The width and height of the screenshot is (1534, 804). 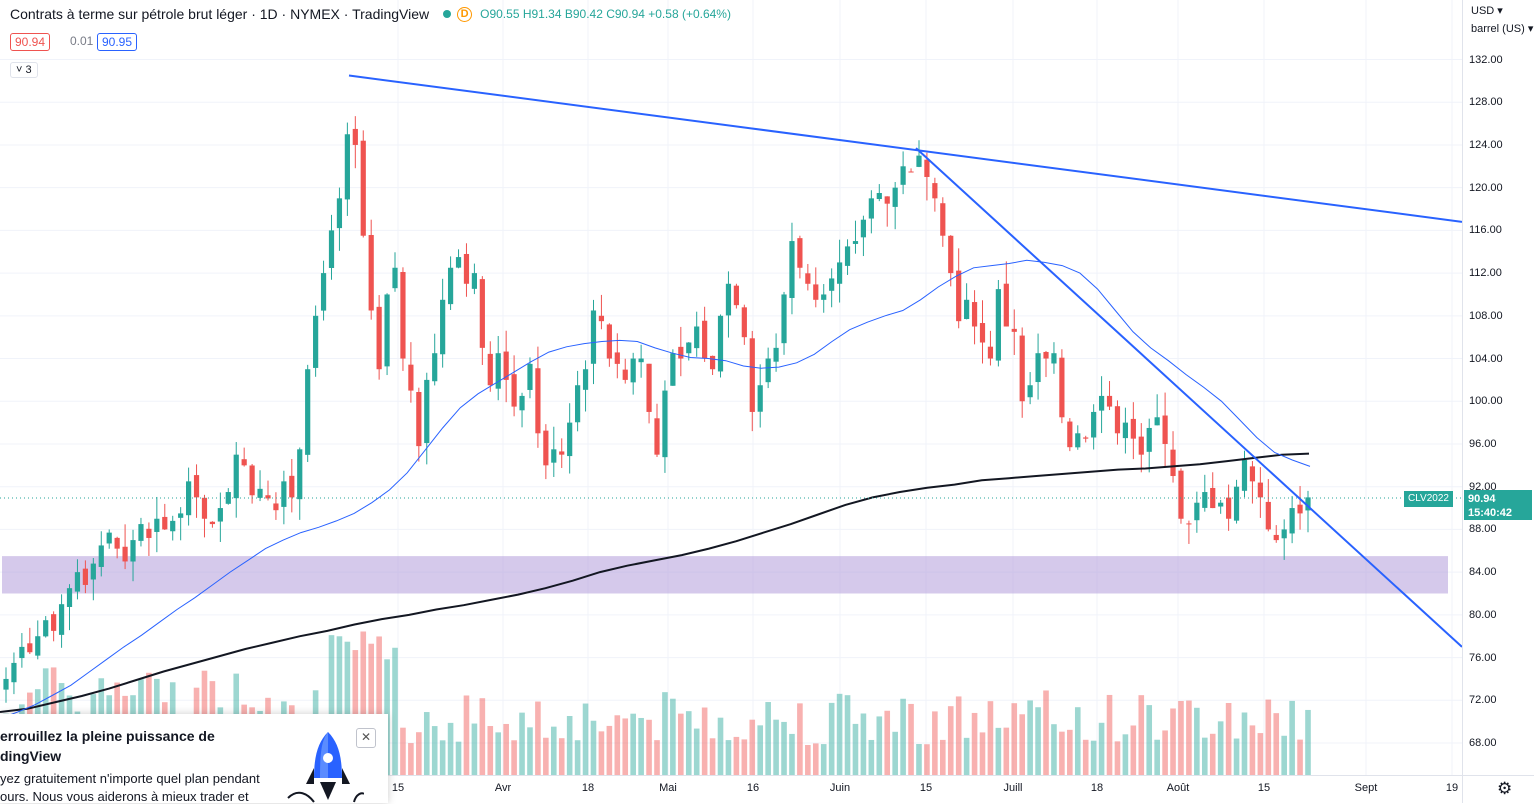 What do you see at coordinates (117, 42) in the screenshot?
I see `ask-price-button: 90.95` at bounding box center [117, 42].